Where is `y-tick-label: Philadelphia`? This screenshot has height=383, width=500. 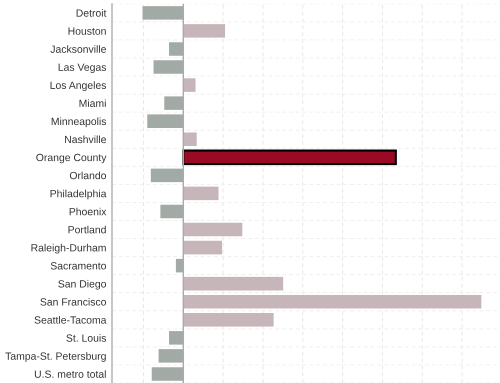 y-tick-label: Philadelphia is located at coordinates (78, 195).